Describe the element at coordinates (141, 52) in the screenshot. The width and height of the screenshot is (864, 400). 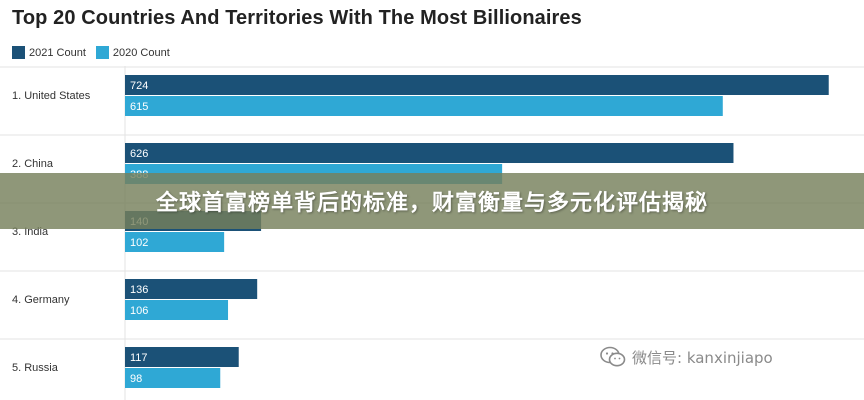
I see `legend-label-2020: 2020 Count` at that location.